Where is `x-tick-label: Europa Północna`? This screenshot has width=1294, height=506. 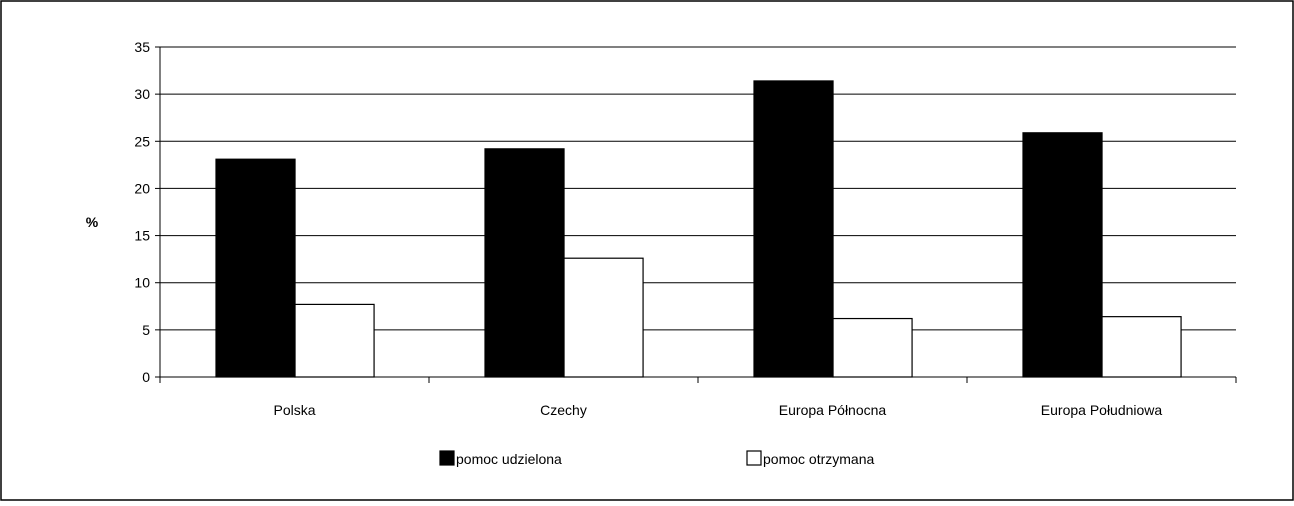 x-tick-label: Europa Północna is located at coordinates (833, 410).